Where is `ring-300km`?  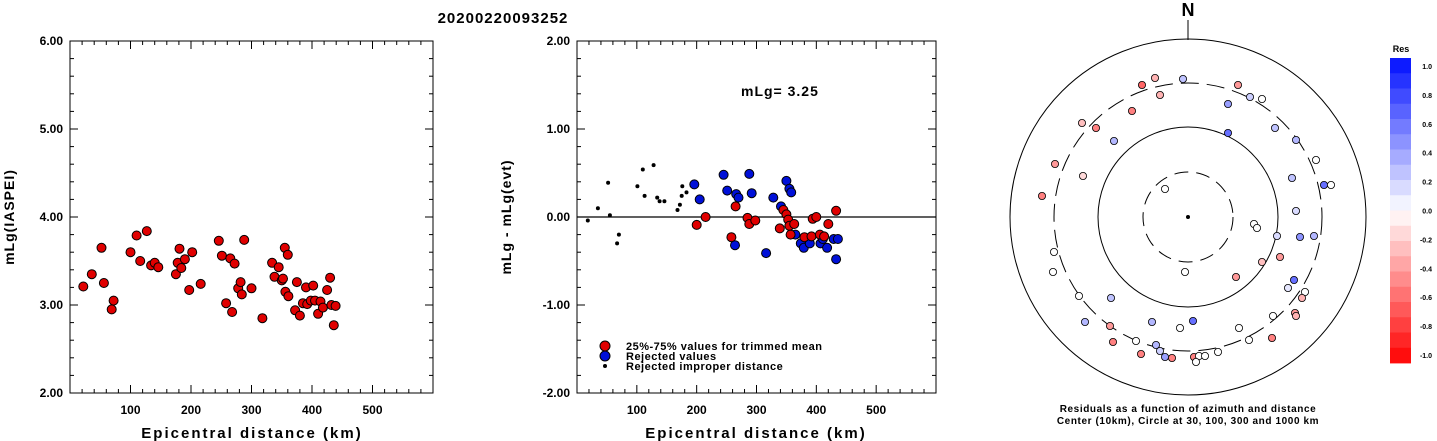
ring-300km is located at coordinates (1188, 217).